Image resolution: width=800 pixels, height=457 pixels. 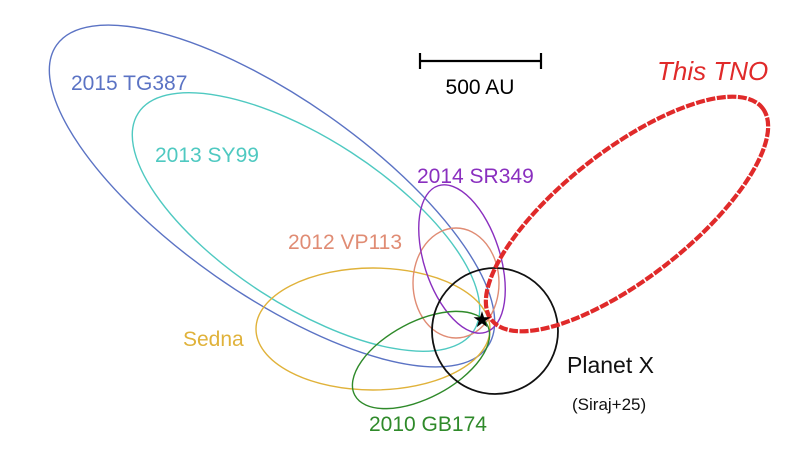 What do you see at coordinates (475, 176) in the screenshot?
I see `label-2014-sr349: 2014 SR349` at bounding box center [475, 176].